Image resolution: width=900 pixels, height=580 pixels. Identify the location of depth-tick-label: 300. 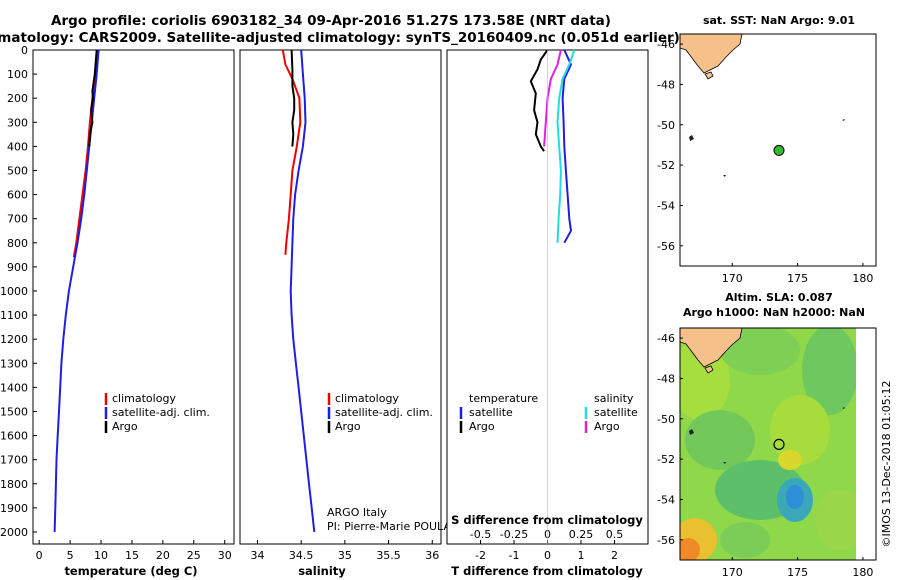
(17, 122).